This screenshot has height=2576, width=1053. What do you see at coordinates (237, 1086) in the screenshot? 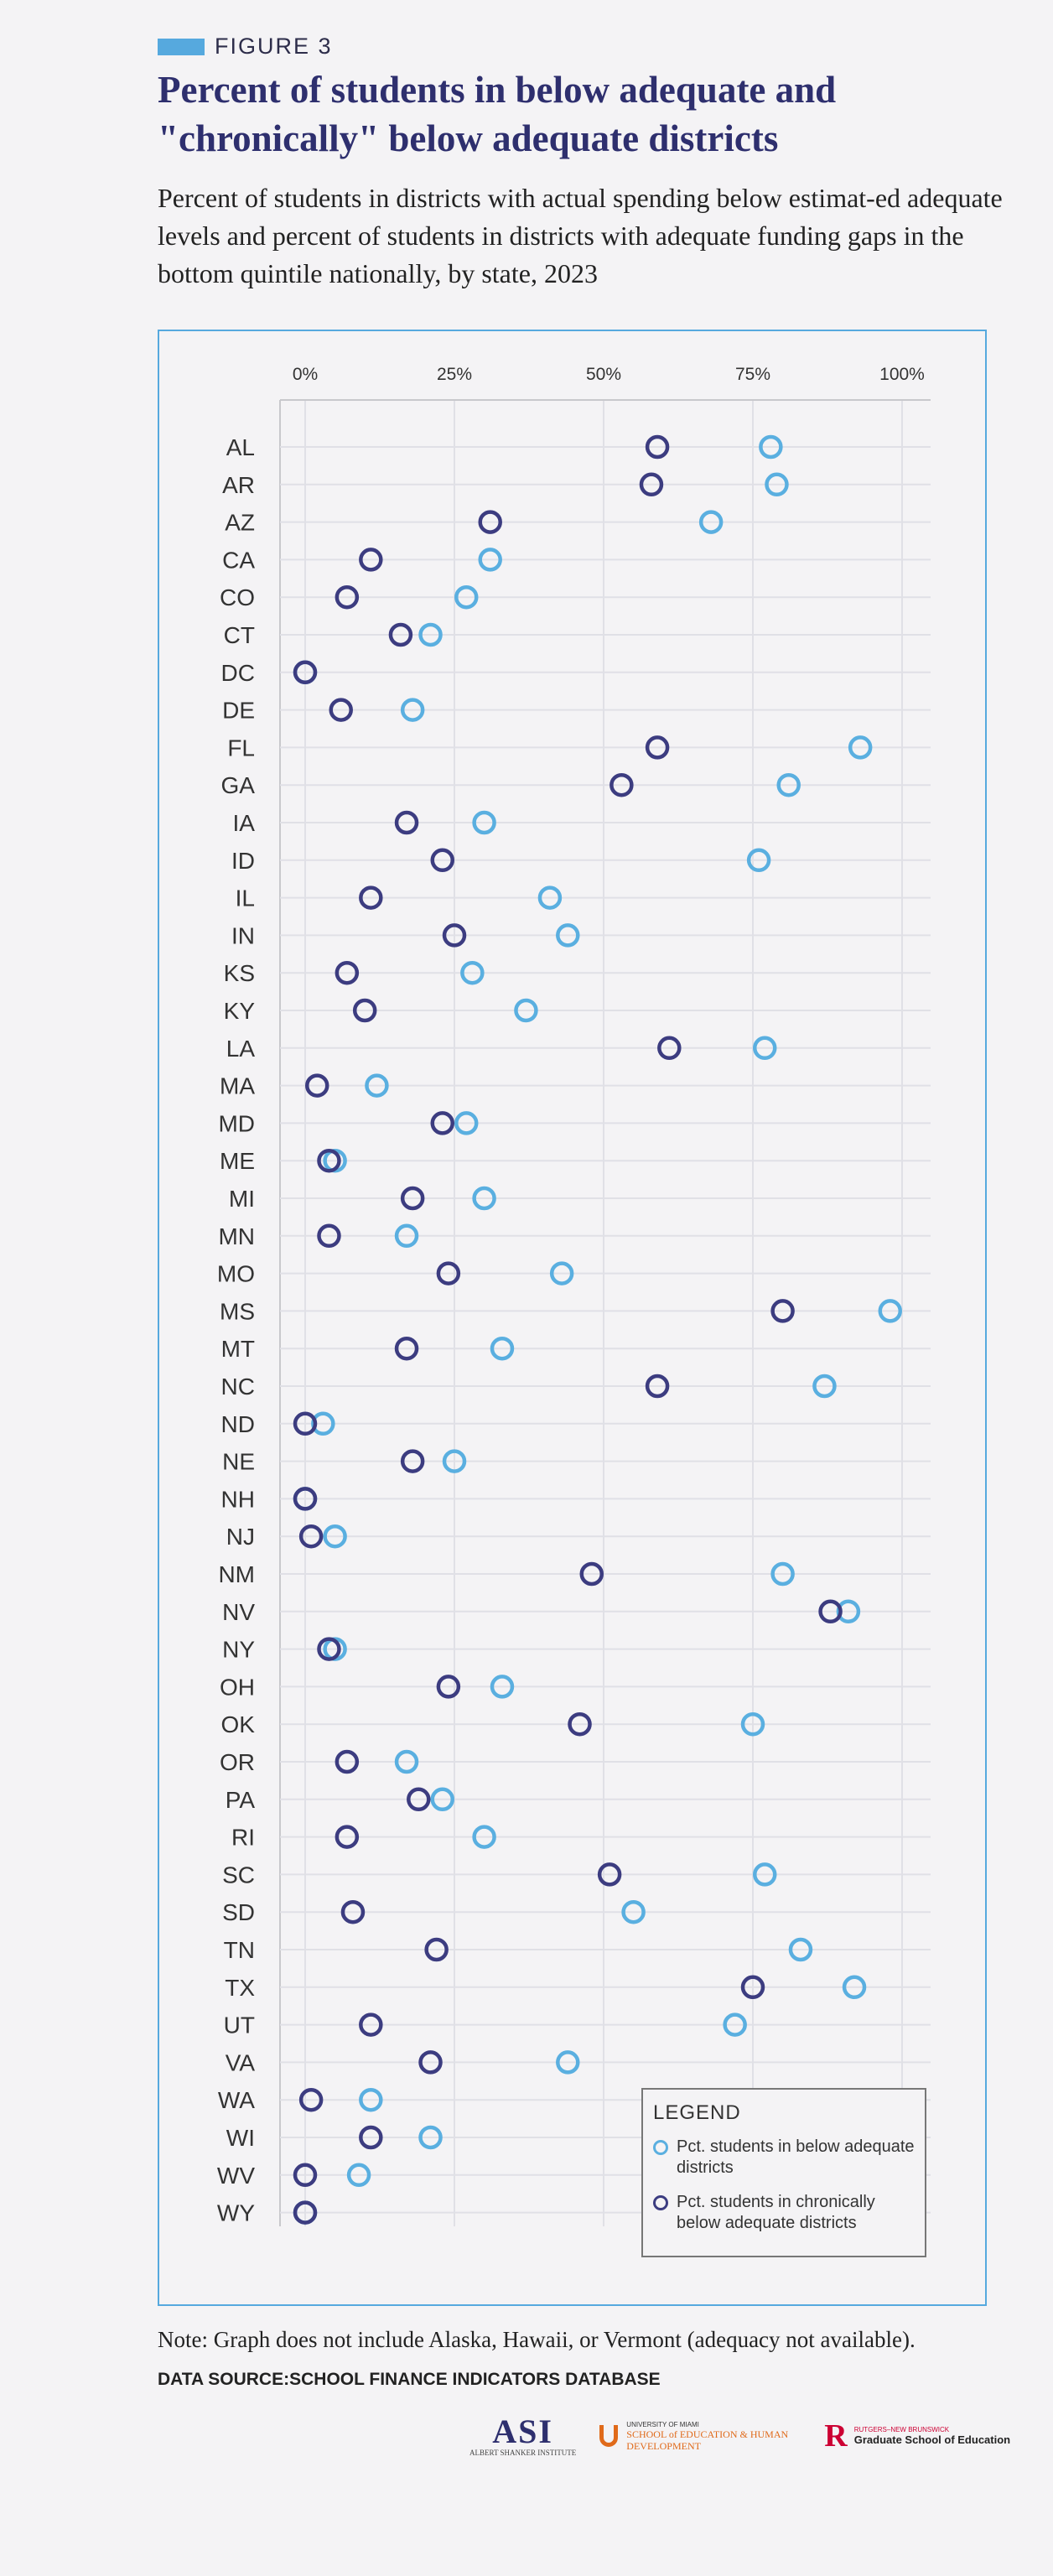
I see `state-label: MA` at bounding box center [237, 1086].